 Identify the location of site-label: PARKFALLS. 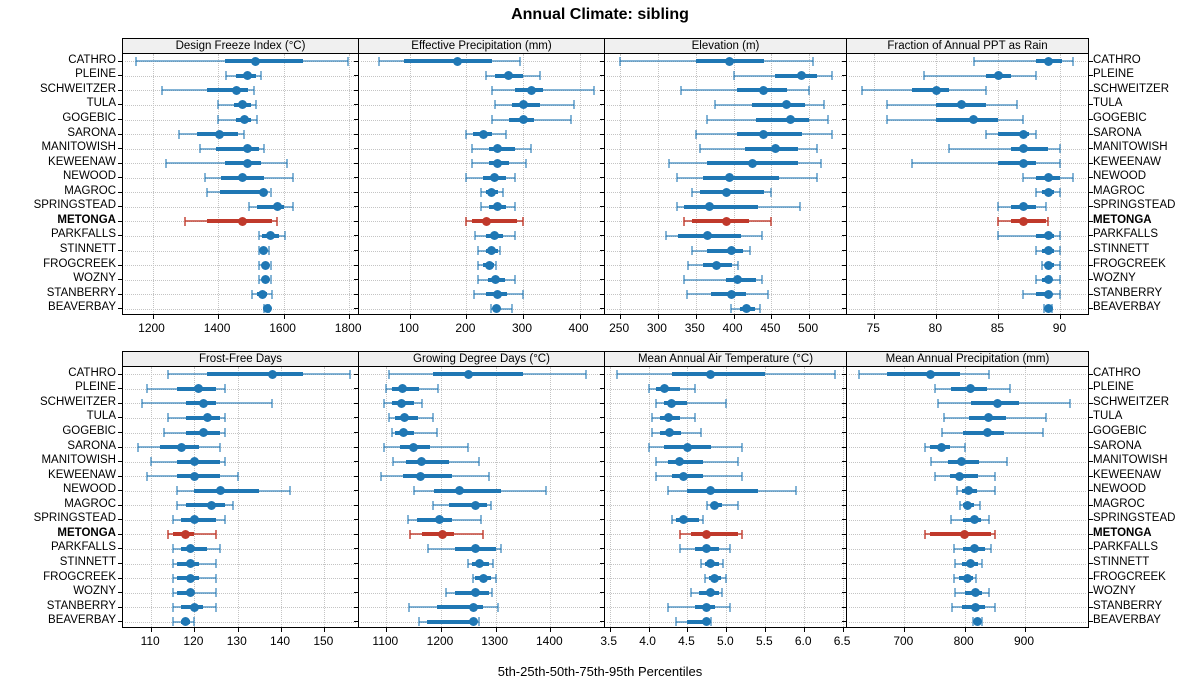
(83, 547).